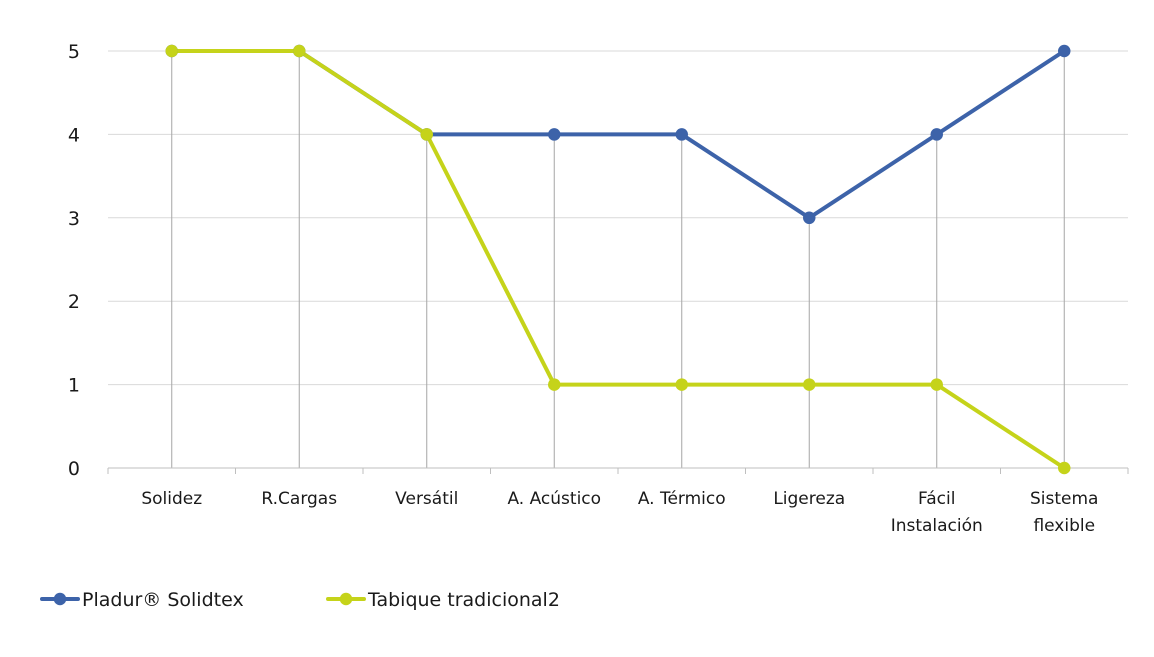 The height and width of the screenshot is (657, 1154). What do you see at coordinates (74, 386) in the screenshot?
I see `y-tick-label: 1` at bounding box center [74, 386].